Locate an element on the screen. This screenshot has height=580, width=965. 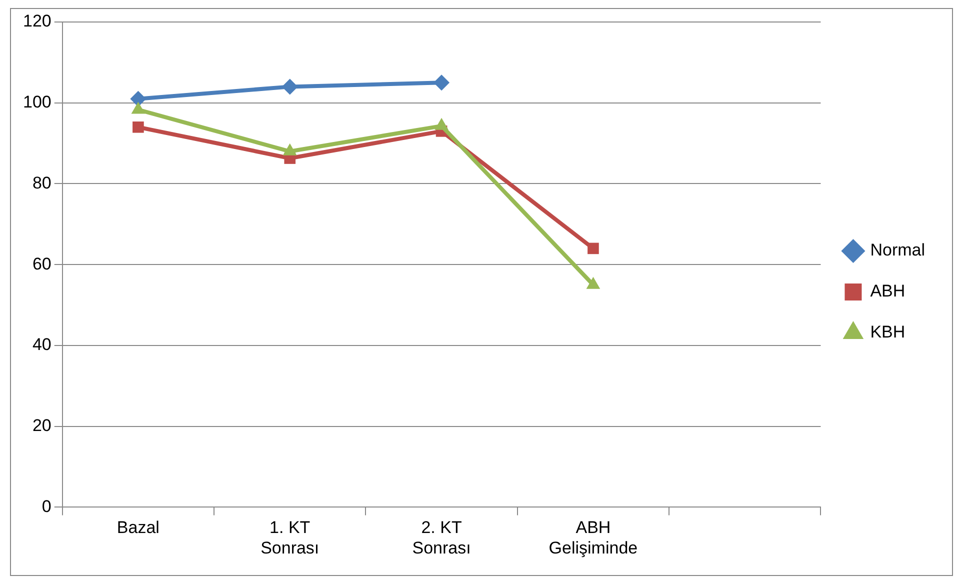
legend-label: ABH is located at coordinates (888, 291).